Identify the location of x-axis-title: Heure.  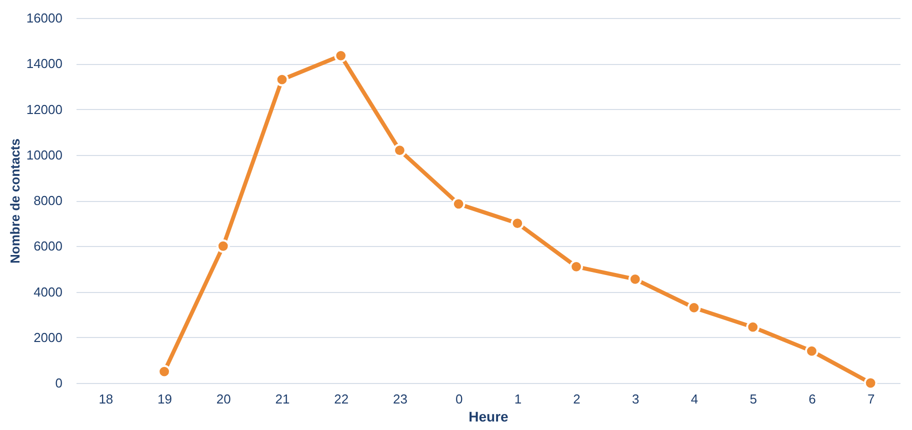
(488, 416).